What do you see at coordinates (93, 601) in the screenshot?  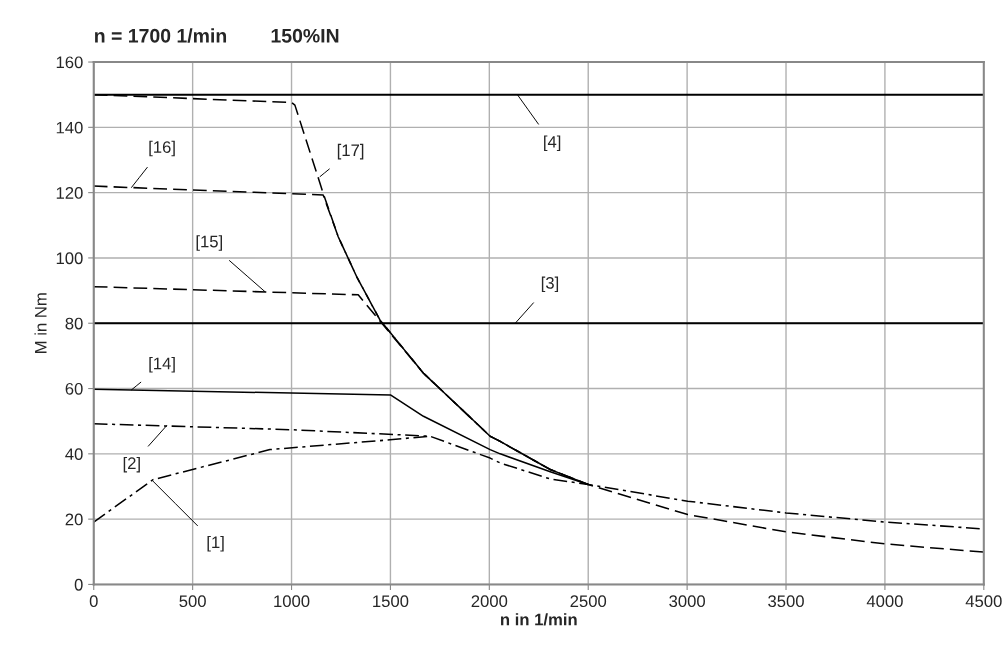 I see `x-tick-label: 0` at bounding box center [93, 601].